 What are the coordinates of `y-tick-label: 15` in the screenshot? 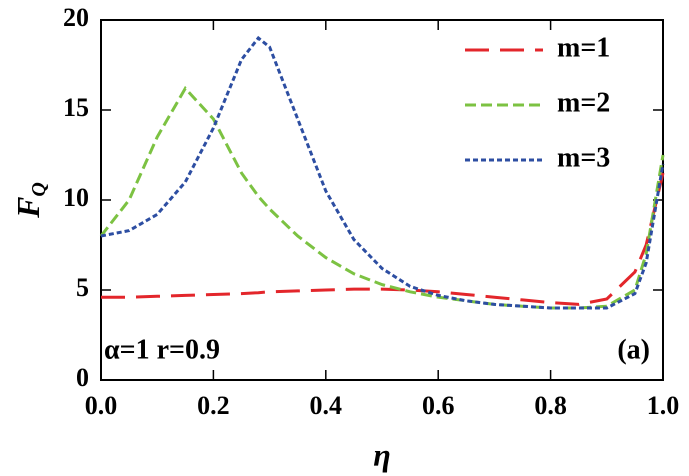 It's located at (76, 107).